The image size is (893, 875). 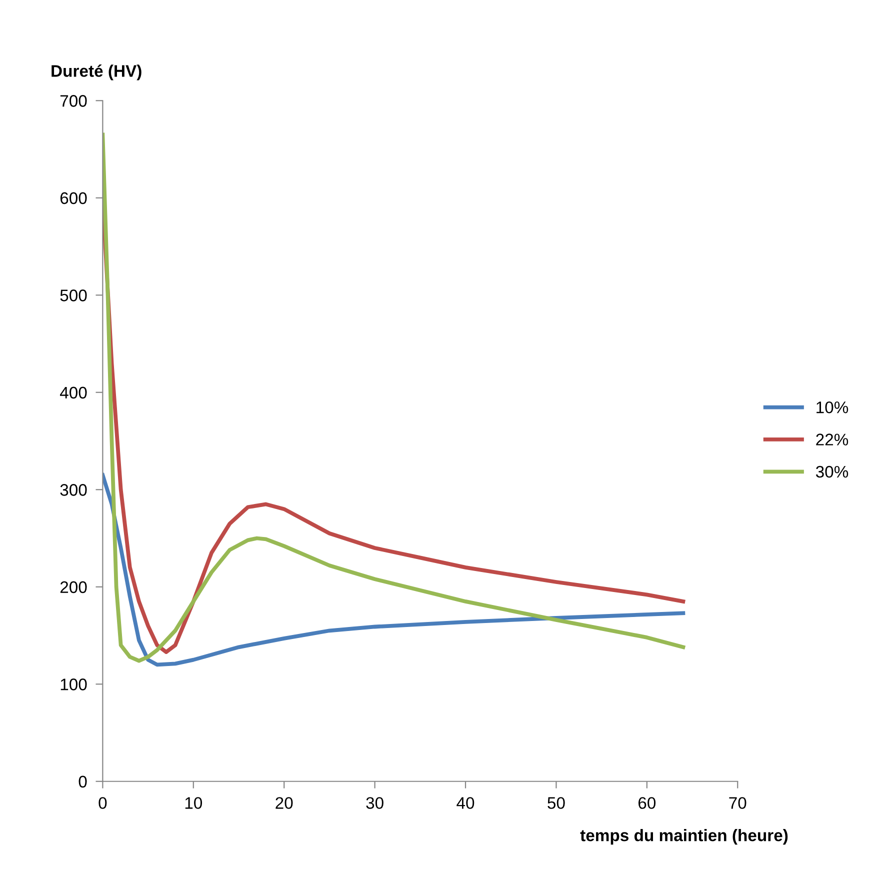 What do you see at coordinates (284, 803) in the screenshot?
I see `x-tick-label: 20` at bounding box center [284, 803].